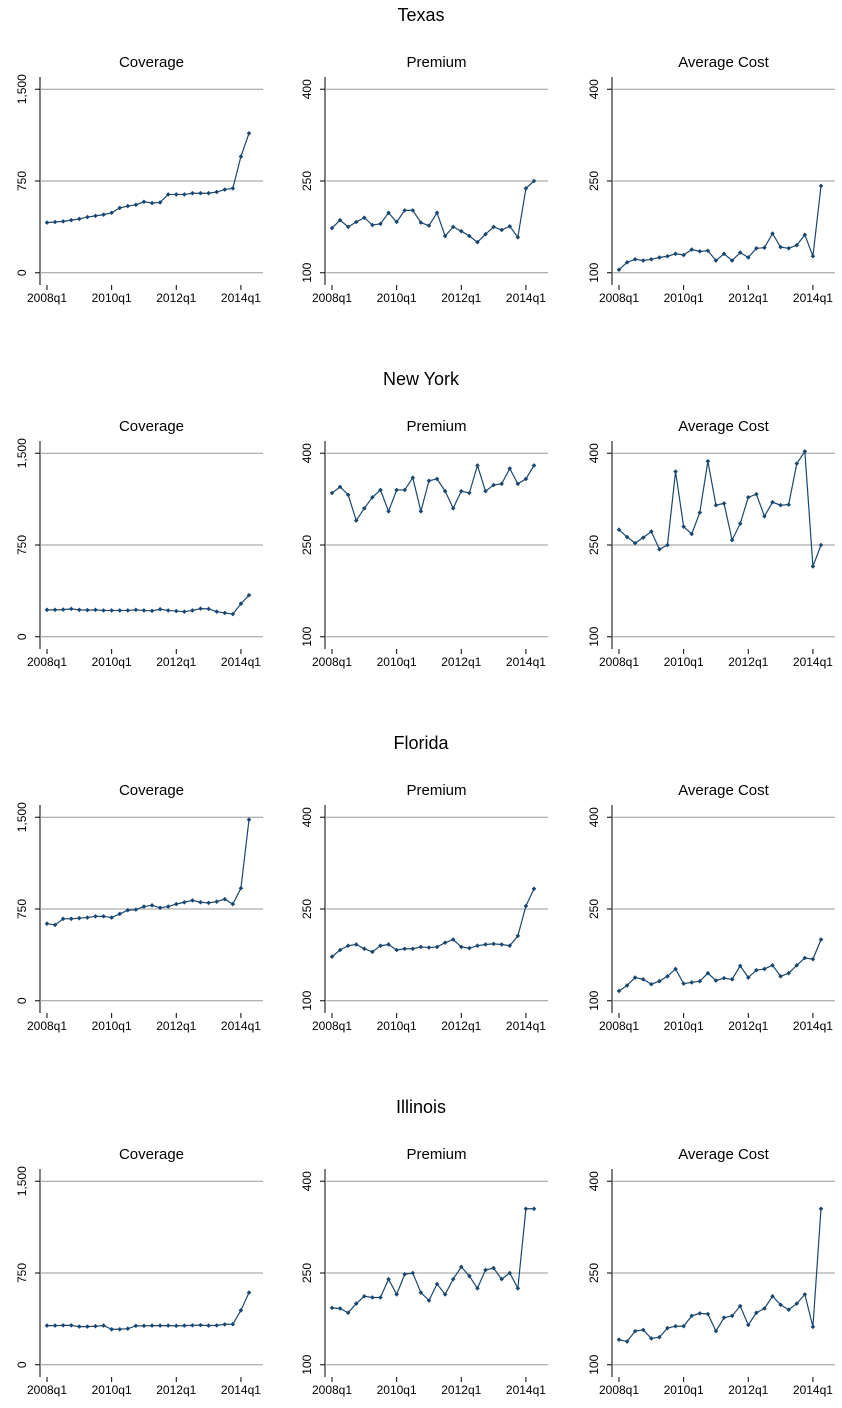 The height and width of the screenshot is (1408, 842). What do you see at coordinates (22, 545) in the screenshot?
I see `y-tick-label: 750` at bounding box center [22, 545].